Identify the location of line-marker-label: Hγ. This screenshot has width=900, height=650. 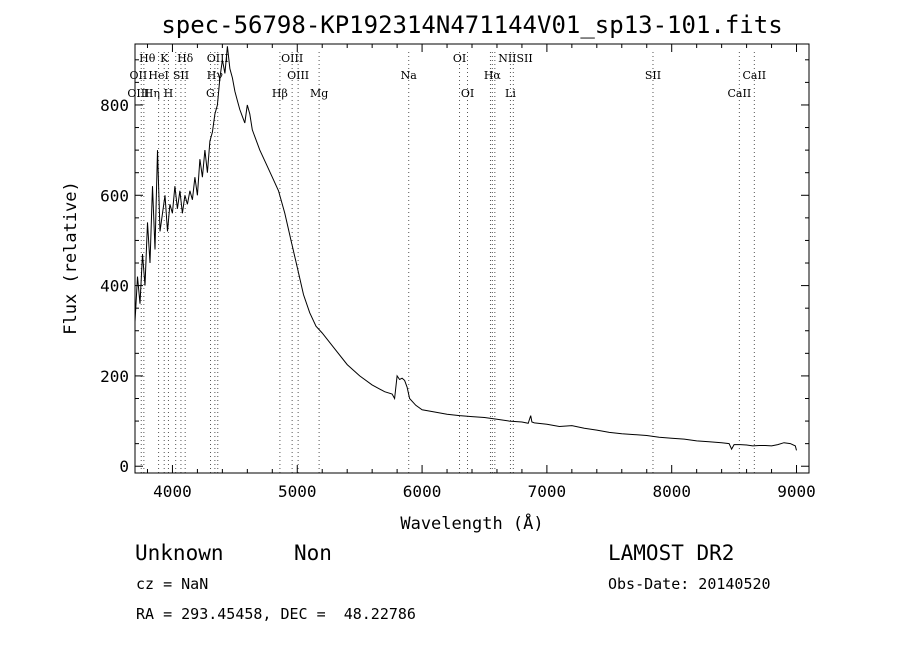
(215, 75).